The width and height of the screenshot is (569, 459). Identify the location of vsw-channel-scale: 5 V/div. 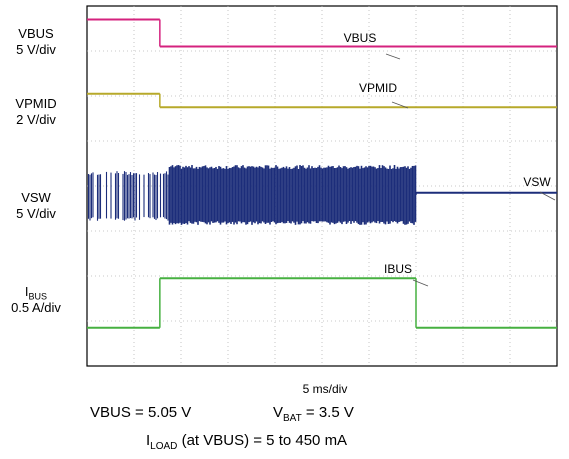
(36, 213).